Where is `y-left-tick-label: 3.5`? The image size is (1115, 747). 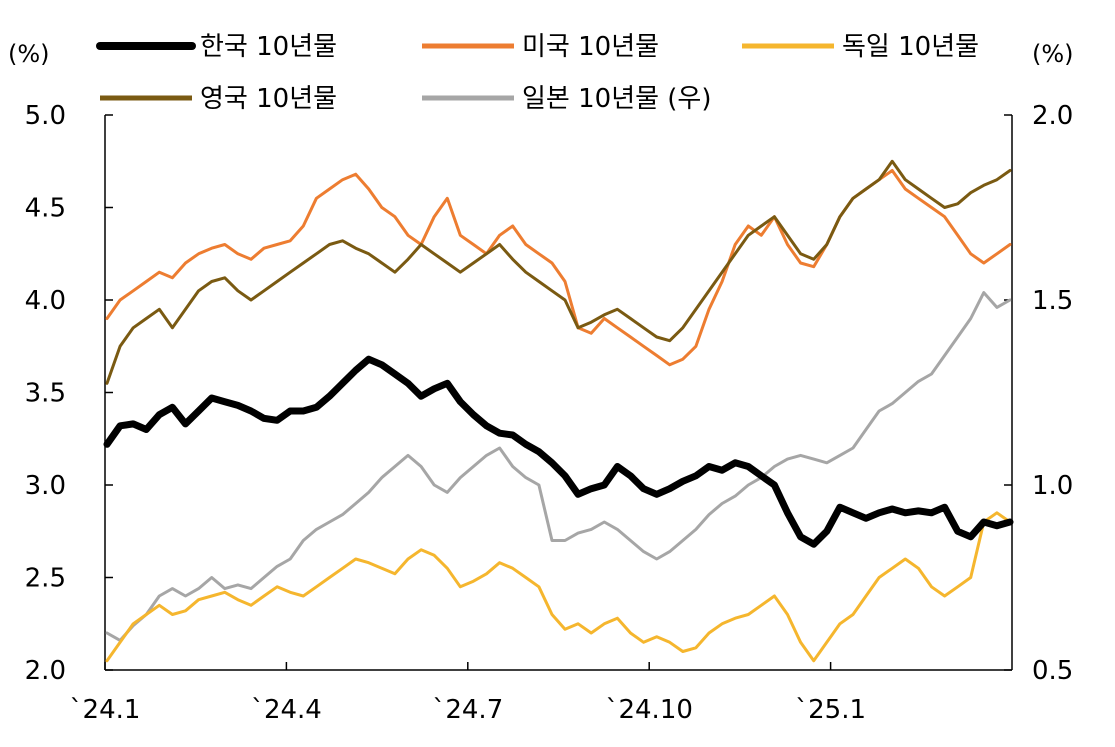
y-left-tick-label: 3.5 is located at coordinates (45, 394).